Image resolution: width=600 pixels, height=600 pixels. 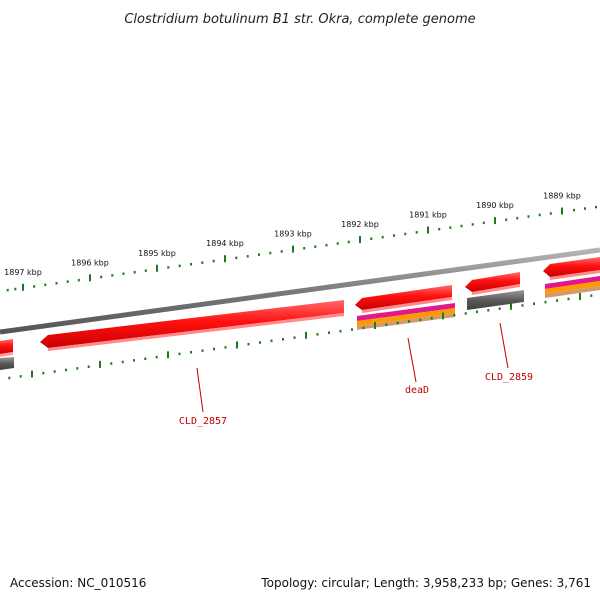 What do you see at coordinates (572, 292) in the screenshot?
I see `right-feature-tan` at bounding box center [572, 292].